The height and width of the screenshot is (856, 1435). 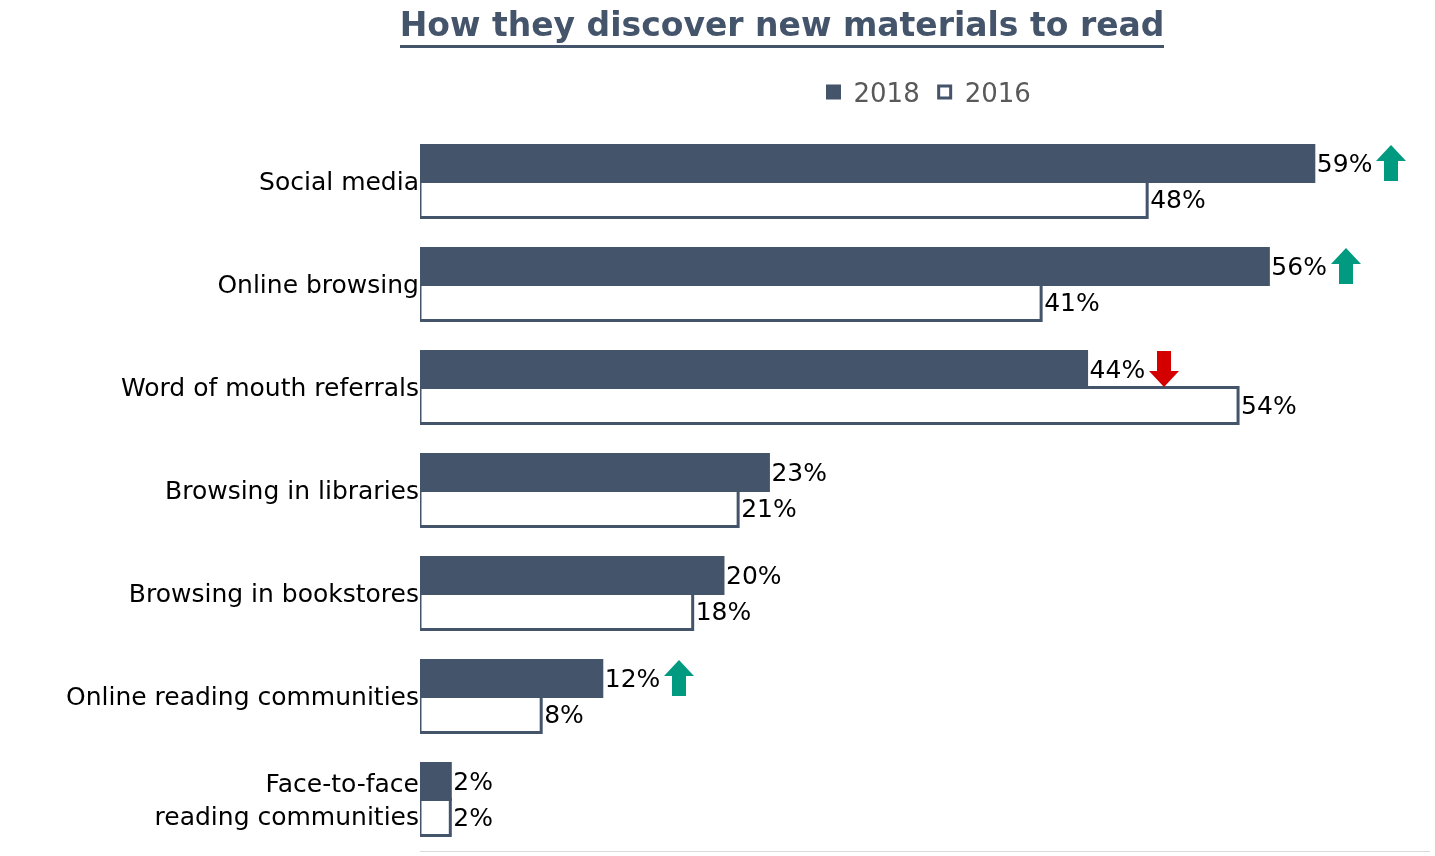 I want to click on data-label: 48%, so click(x=1178, y=200).